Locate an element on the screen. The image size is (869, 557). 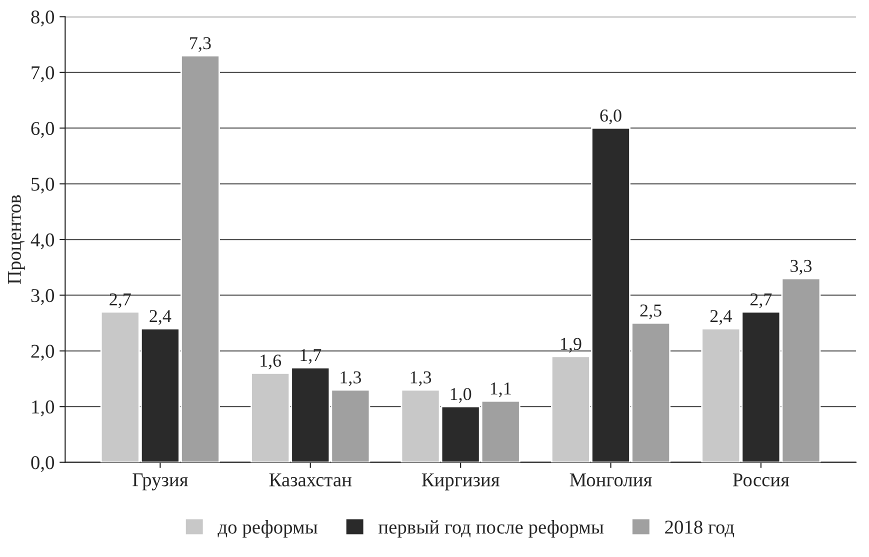
legend-label: первый год после реформы is located at coordinates (491, 529).